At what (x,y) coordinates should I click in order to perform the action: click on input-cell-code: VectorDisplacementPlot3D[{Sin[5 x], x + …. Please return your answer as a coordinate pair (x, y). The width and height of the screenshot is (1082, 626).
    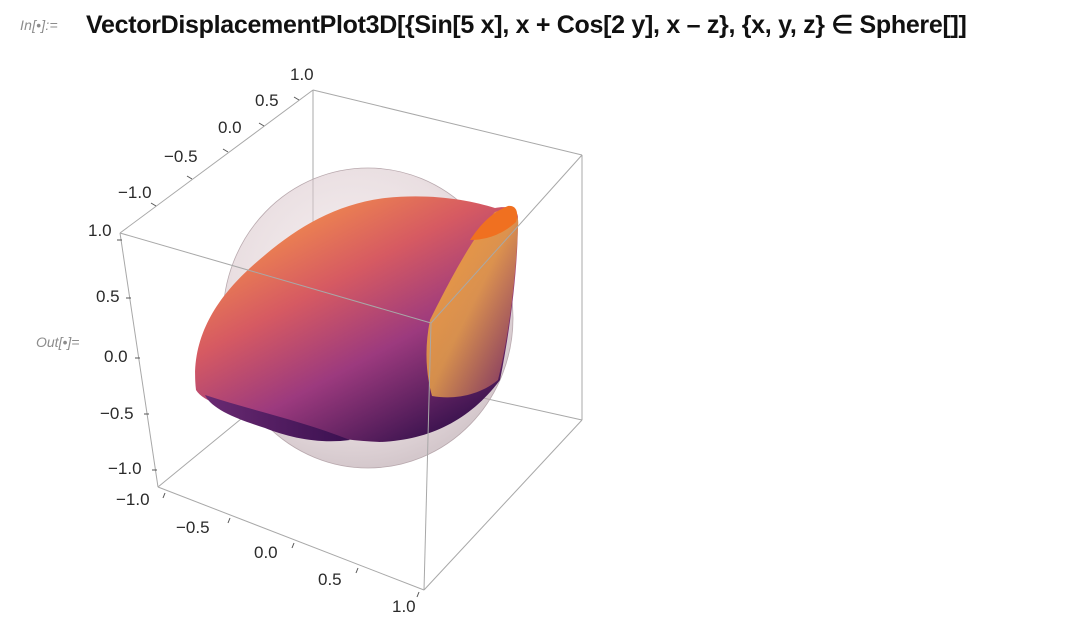
    Looking at the image, I should click on (526, 25).